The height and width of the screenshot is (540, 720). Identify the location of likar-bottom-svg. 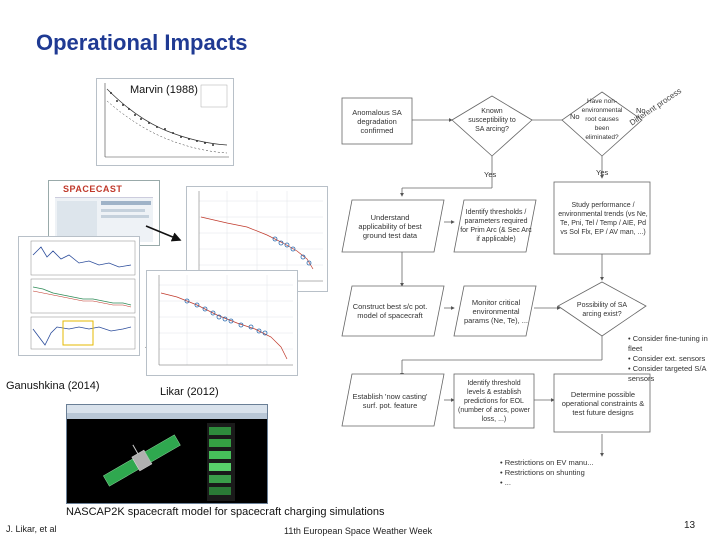
(225, 320).